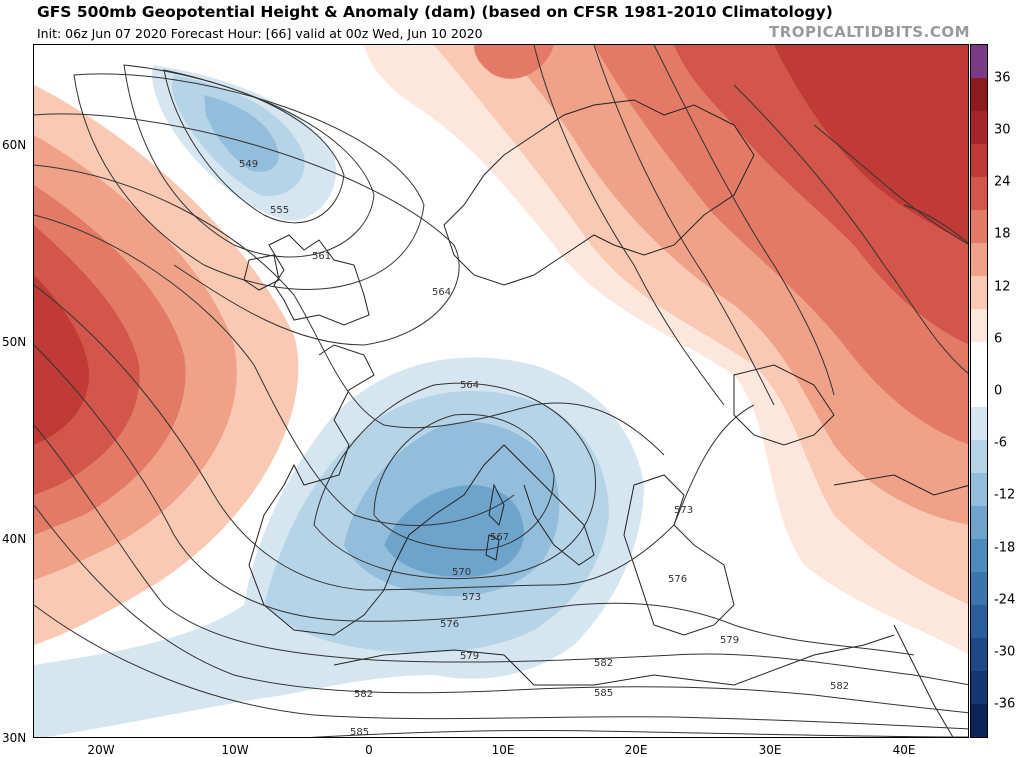 The width and height of the screenshot is (1024, 757). I want to click on contour-label: 567, so click(499, 537).